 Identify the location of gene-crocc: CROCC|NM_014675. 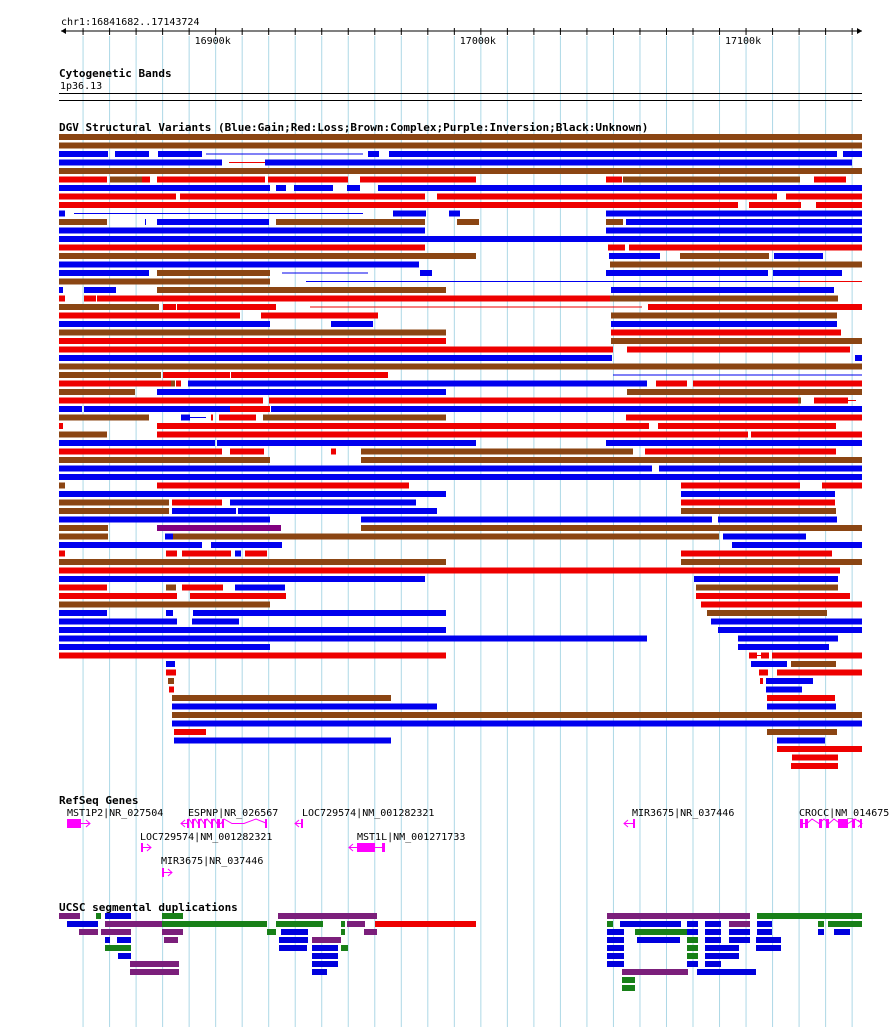
(844, 818).